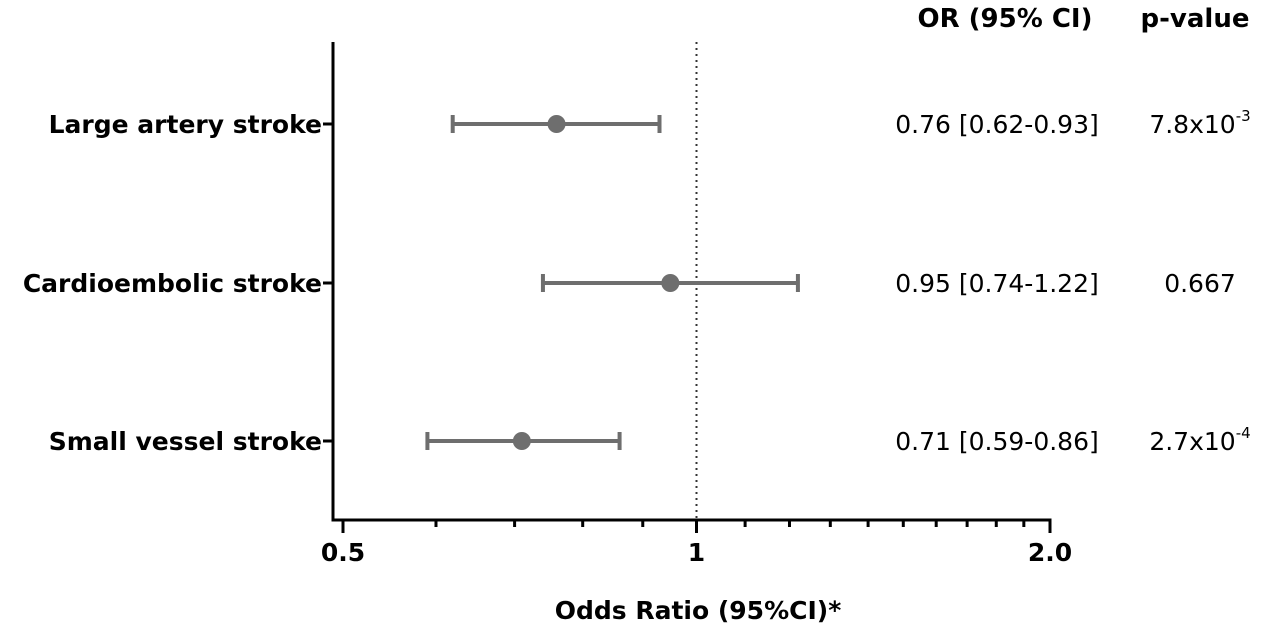 This screenshot has height=638, width=1280. I want to click on p-value-base: 2.7x10, so click(1192, 441).